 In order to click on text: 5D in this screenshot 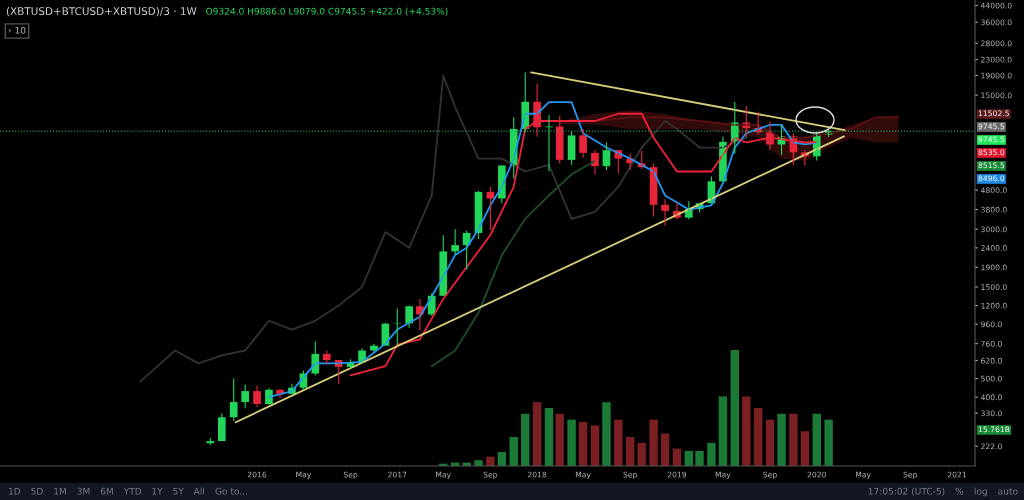, I will do `click(37, 491)`.